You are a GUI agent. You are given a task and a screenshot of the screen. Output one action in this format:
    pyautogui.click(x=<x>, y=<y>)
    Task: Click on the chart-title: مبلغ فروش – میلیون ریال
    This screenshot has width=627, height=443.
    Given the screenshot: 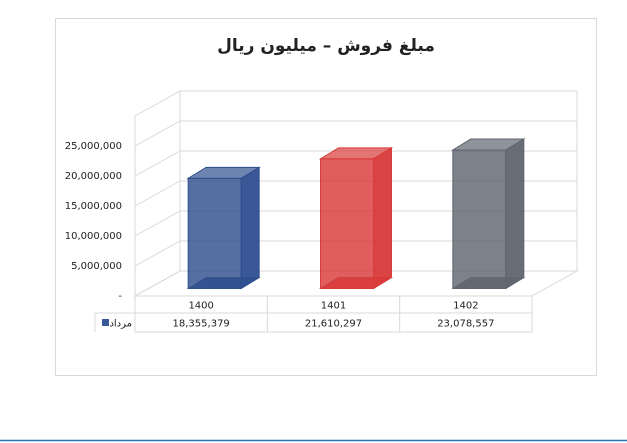 What is the action you would take?
    pyautogui.click(x=326, y=46)
    